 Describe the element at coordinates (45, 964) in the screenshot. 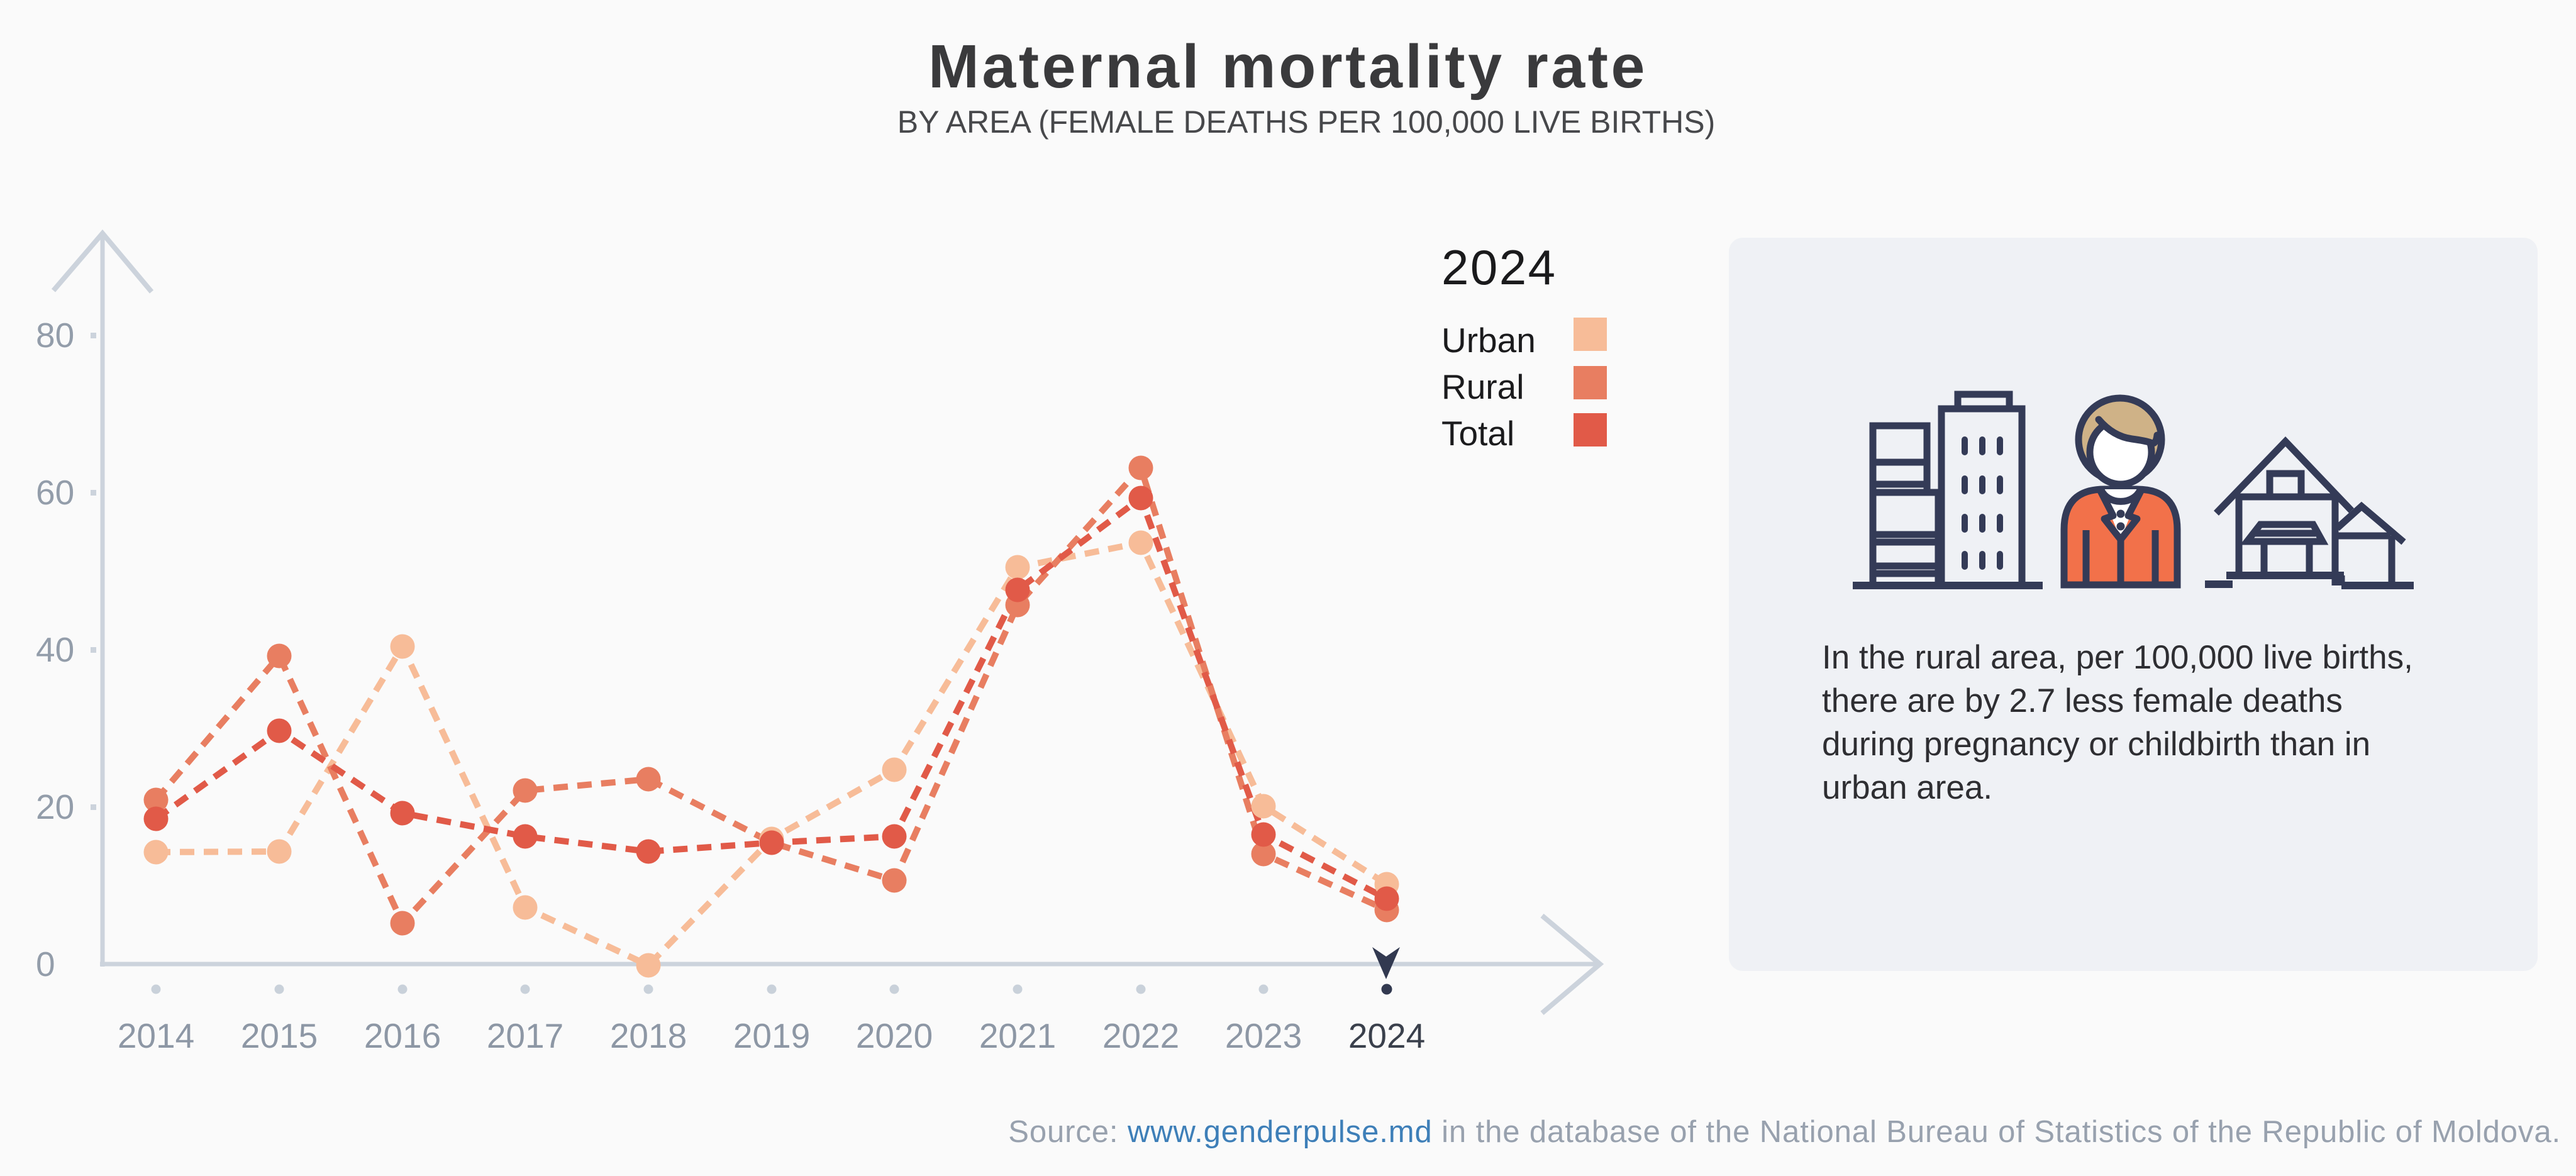

I see `svg-text: 0` at that location.